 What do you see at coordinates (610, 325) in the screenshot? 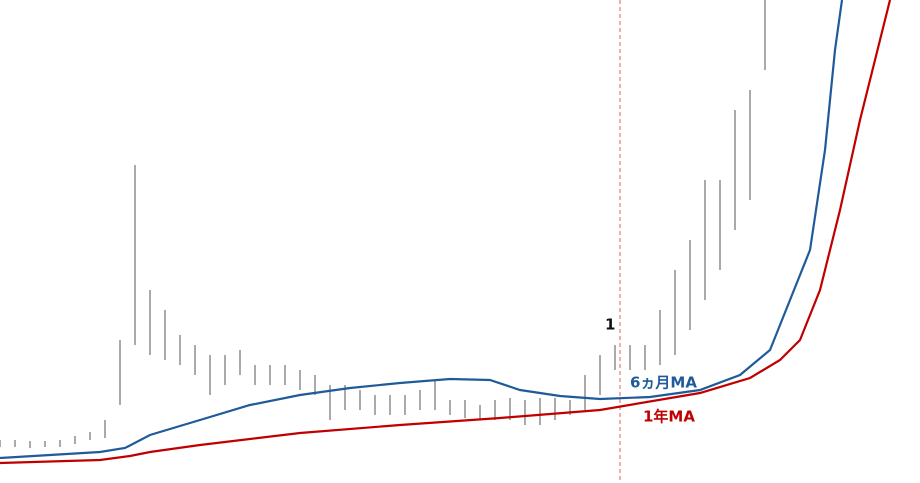
I see `event-label: 1` at bounding box center [610, 325].